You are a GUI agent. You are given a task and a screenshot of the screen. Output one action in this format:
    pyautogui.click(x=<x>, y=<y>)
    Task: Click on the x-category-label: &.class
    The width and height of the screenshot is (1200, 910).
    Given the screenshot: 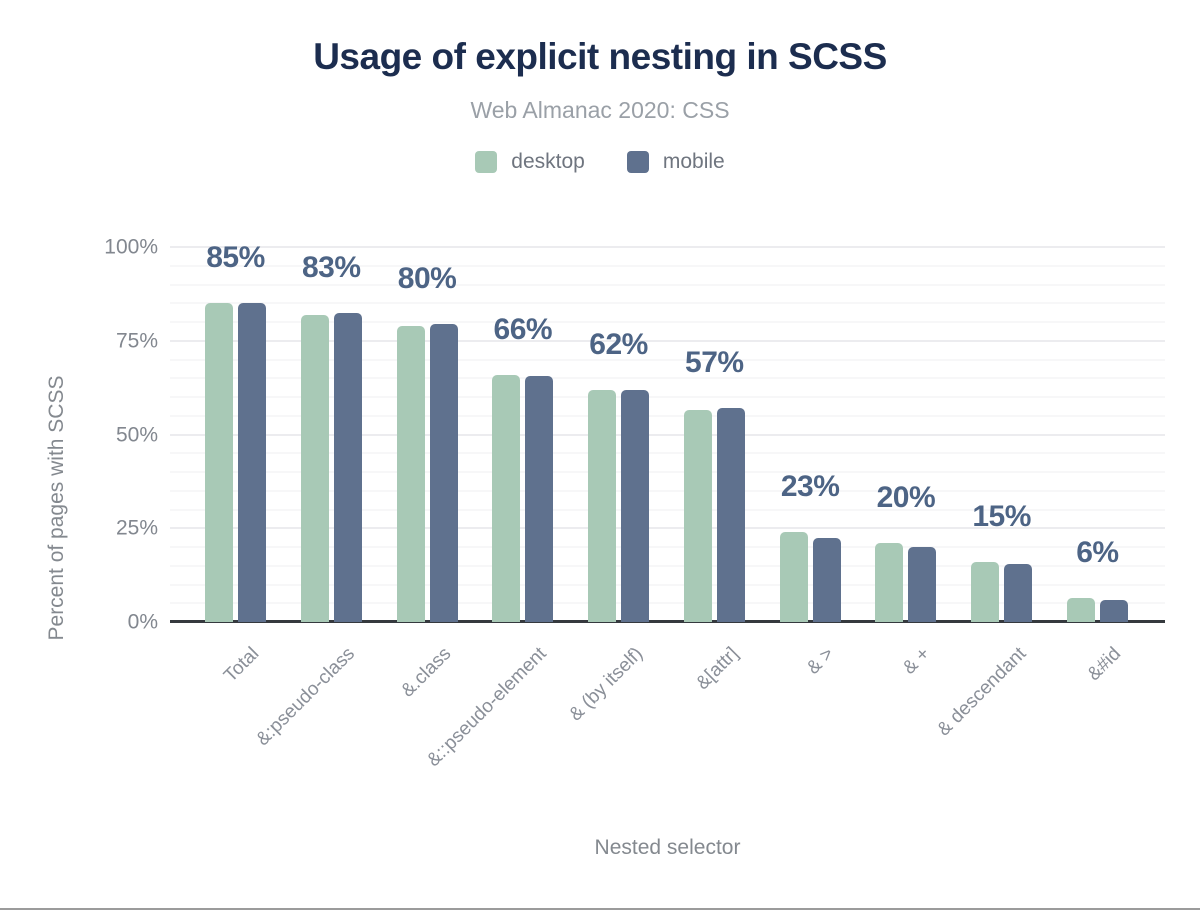 What is the action you would take?
    pyautogui.click(x=426, y=672)
    